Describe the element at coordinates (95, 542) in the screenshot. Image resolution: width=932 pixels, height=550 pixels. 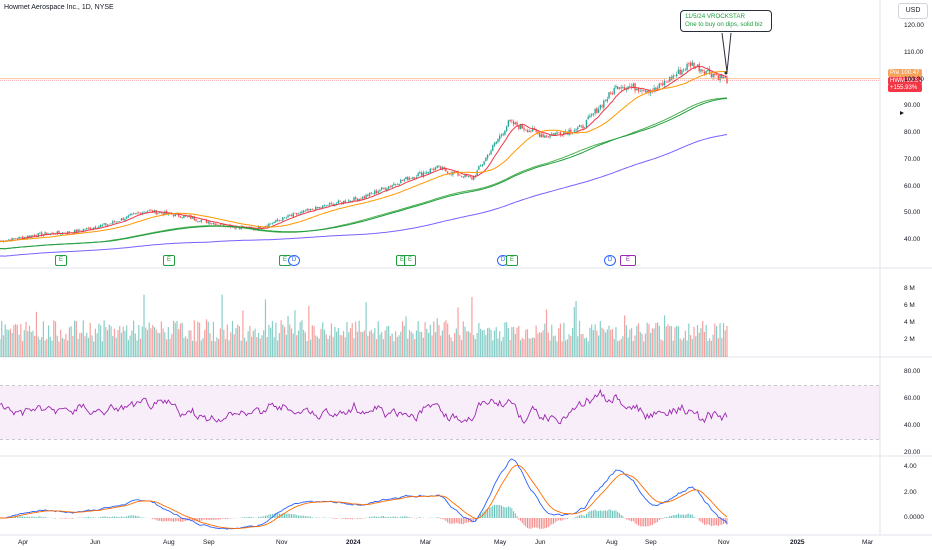
I see `time-axis-label: Jun` at that location.